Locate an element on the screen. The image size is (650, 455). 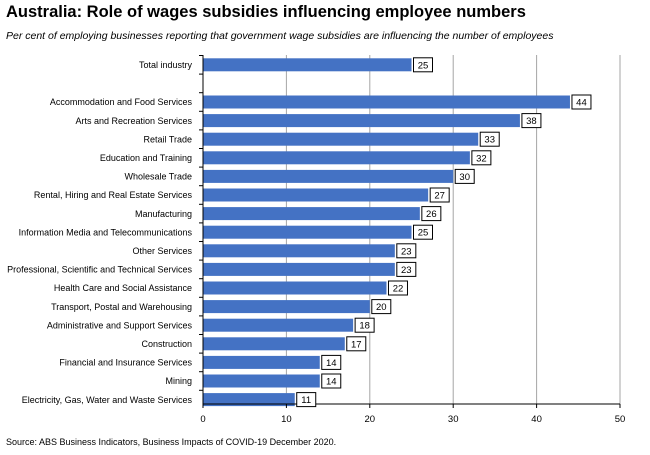
data-label: 27 is located at coordinates (439, 196).